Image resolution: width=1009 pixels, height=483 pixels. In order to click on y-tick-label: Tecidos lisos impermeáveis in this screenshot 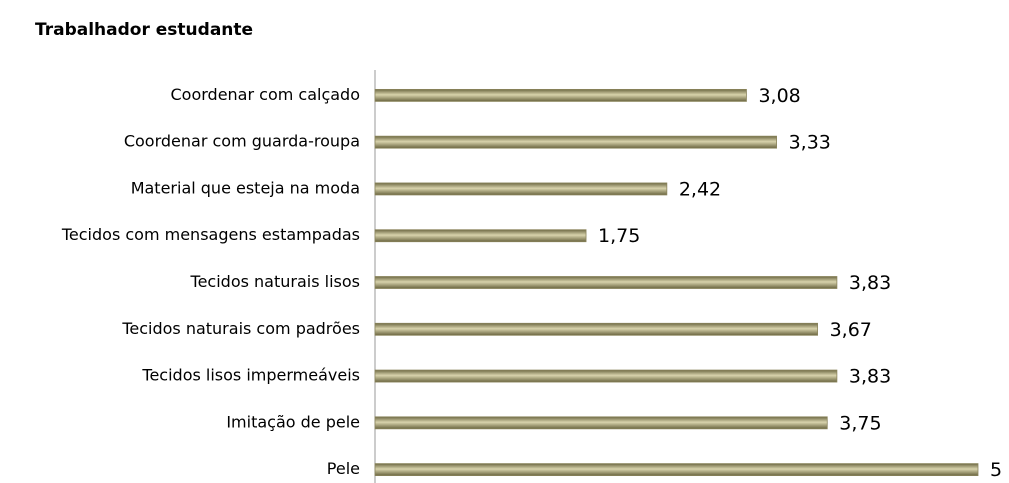, I will do `click(250, 375)`.